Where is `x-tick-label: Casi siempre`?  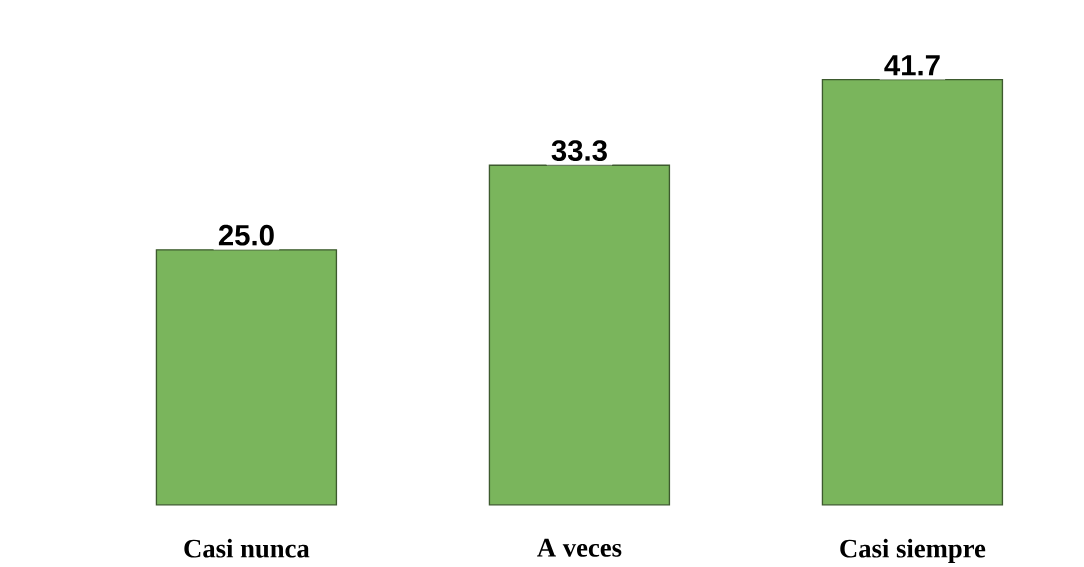
x-tick-label: Casi siempre is located at coordinates (913, 551).